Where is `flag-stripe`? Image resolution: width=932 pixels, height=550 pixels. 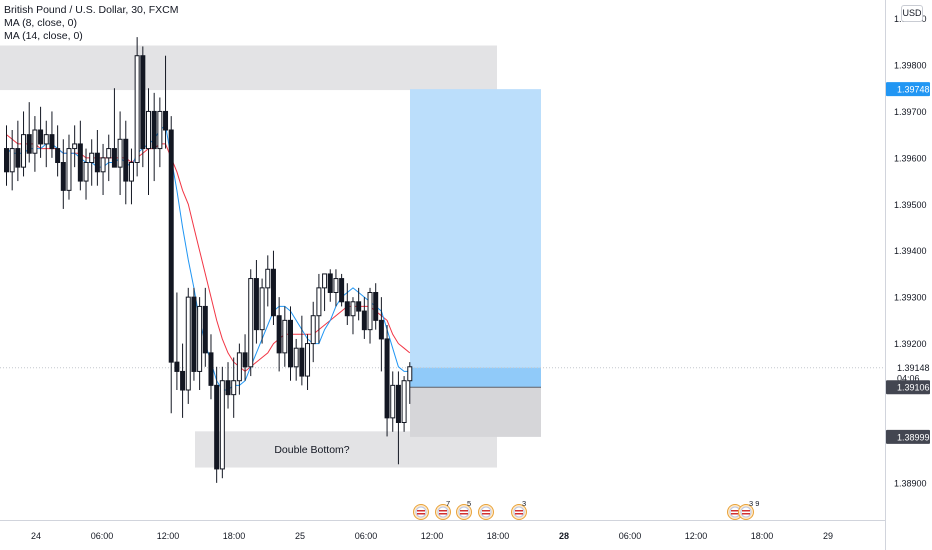 flag-stripe is located at coordinates (464, 514).